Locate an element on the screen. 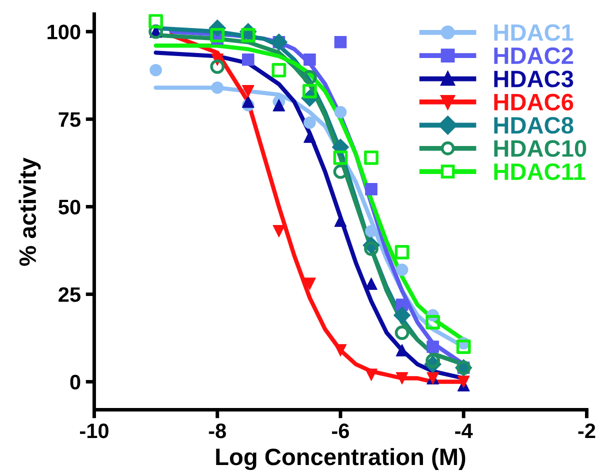 This screenshot has width=608, height=471. legend-label: HDAC6 is located at coordinates (534, 102).